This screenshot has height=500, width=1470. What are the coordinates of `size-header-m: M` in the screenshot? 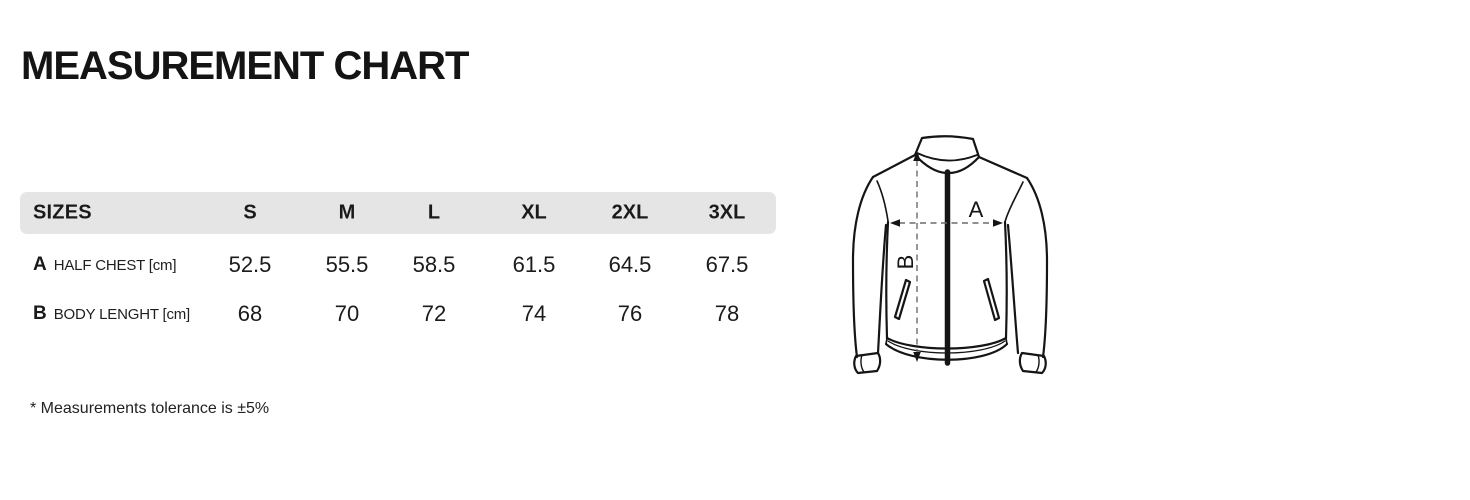 It's located at (347, 212).